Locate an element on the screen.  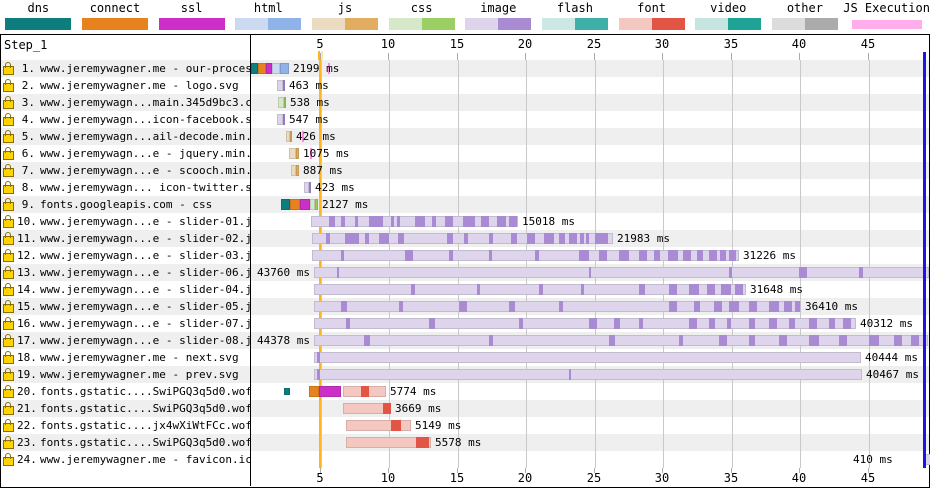
request-bar-area: 538 ms is located at coordinates (590, 102).